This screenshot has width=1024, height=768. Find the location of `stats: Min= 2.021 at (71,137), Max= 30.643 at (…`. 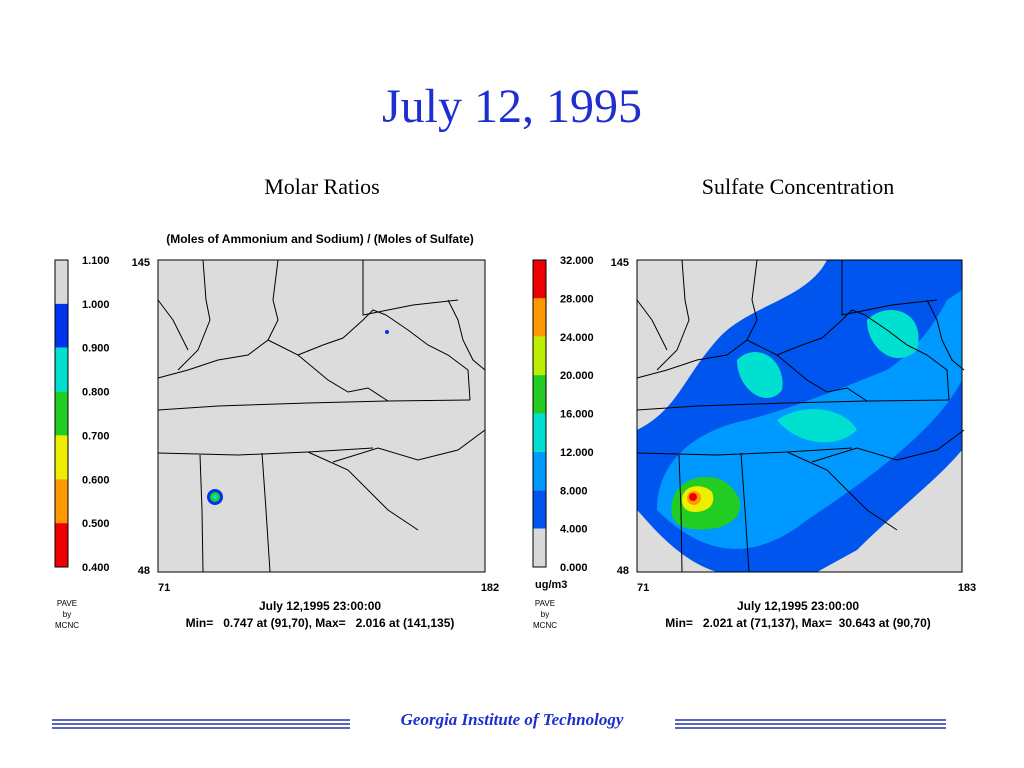

stats: Min= 2.021 at (71,137), Max= 30.643 at (… is located at coordinates (797, 623).